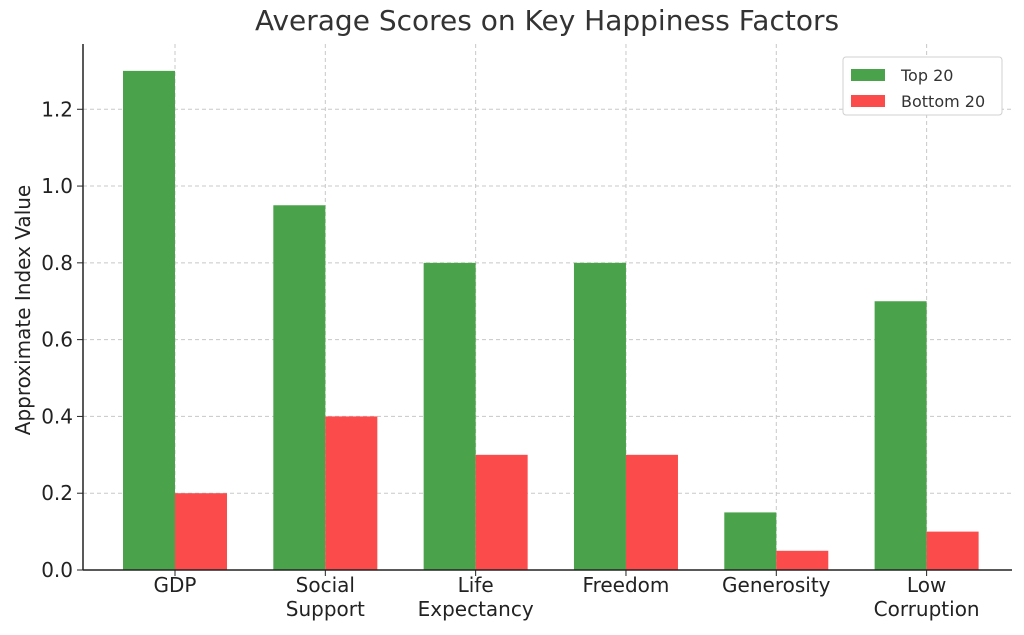 The height and width of the screenshot is (635, 1024). Describe the element at coordinates (927, 597) in the screenshot. I see `x-tick-label: Low Corruption` at that location.